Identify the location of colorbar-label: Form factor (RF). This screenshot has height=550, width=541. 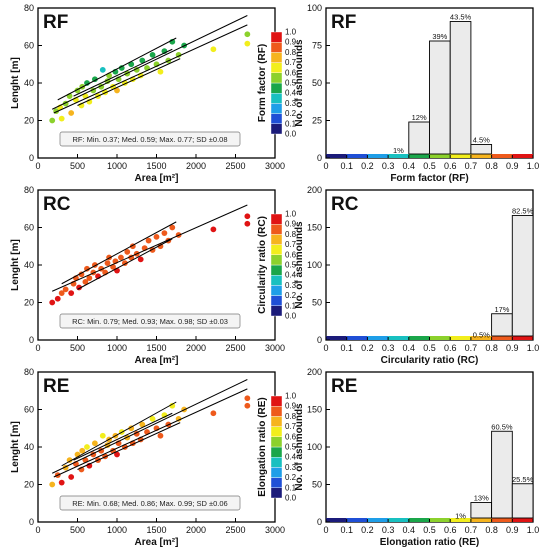
(262, 83).